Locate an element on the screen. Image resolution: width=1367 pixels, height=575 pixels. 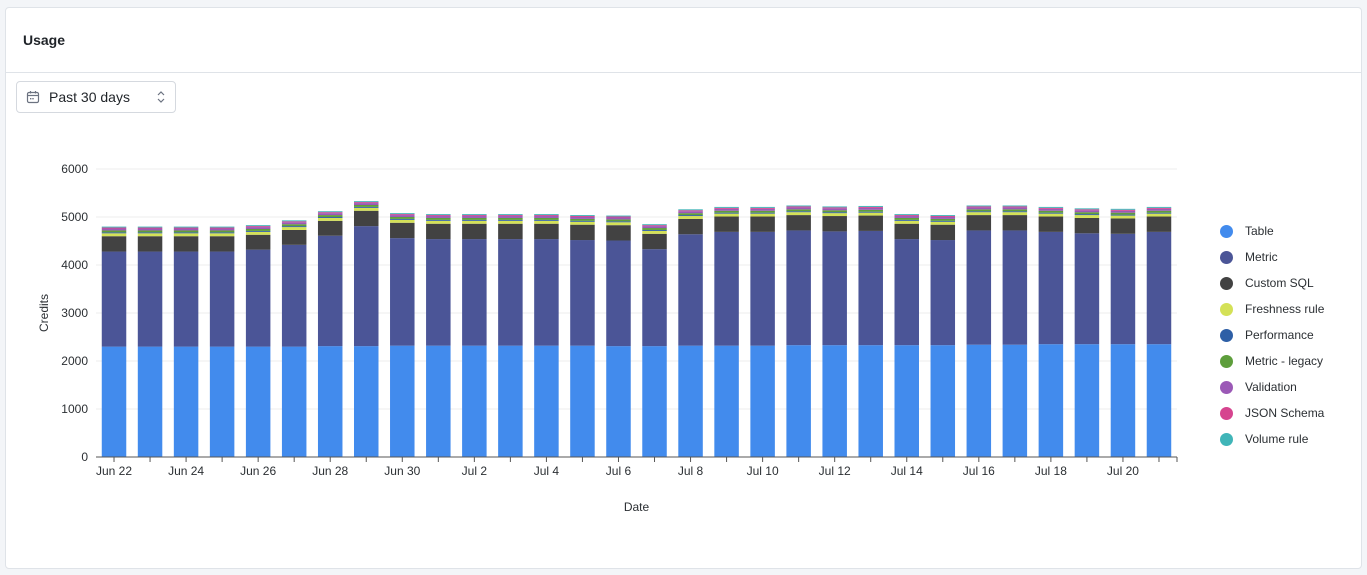
x-tick-label: Jul 6 is located at coordinates (619, 471).